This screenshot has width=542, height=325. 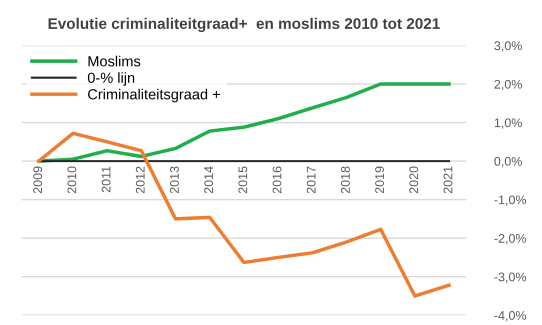 I want to click on x-tick-label: 2017, so click(x=311, y=180).